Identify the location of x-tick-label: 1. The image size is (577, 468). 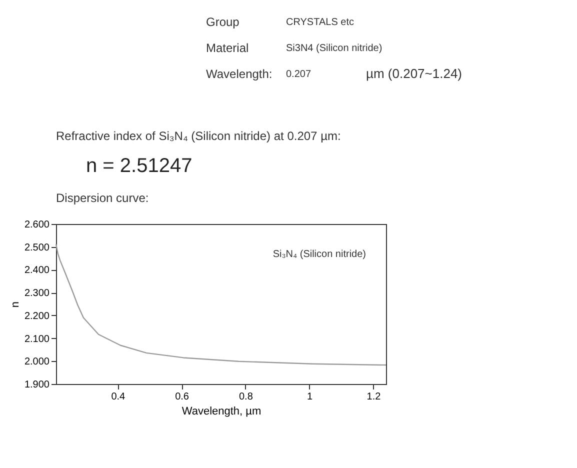
(310, 397).